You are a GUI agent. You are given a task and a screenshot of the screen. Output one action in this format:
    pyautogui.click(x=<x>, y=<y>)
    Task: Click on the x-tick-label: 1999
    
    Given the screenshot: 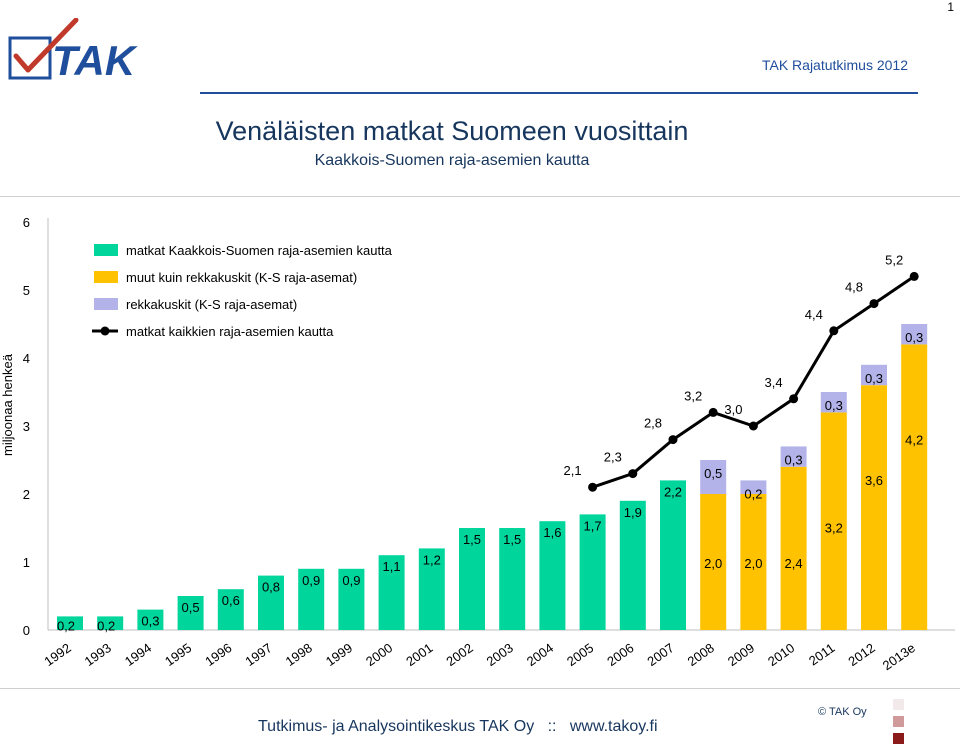 What is the action you would take?
    pyautogui.click(x=339, y=654)
    